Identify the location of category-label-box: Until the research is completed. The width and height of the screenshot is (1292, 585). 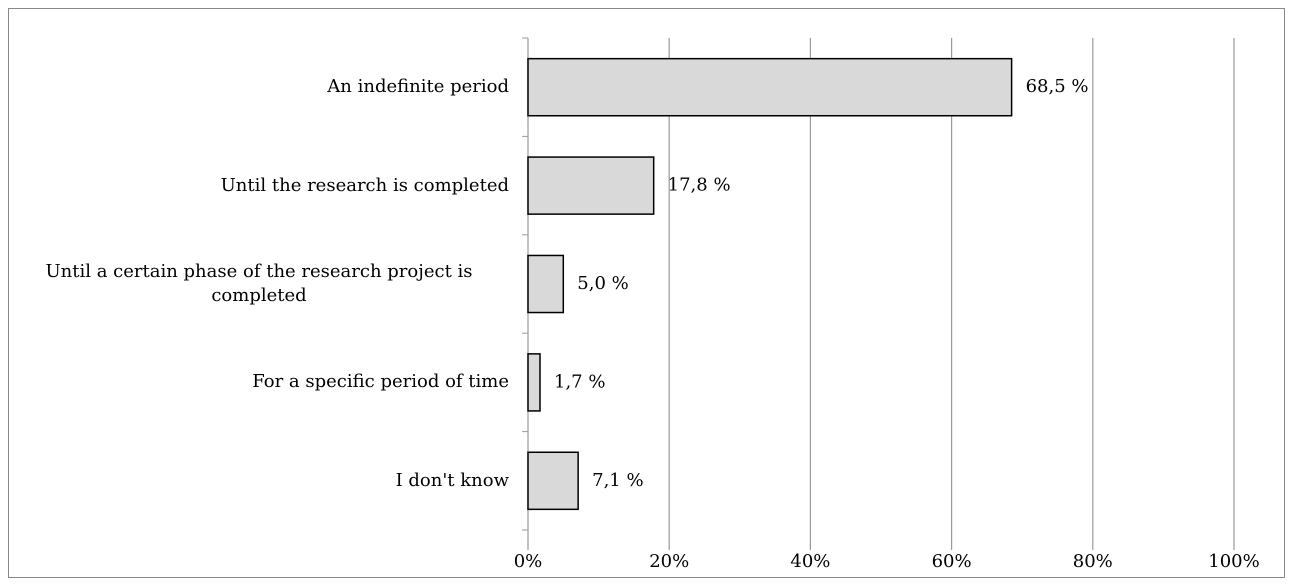
(365, 186).